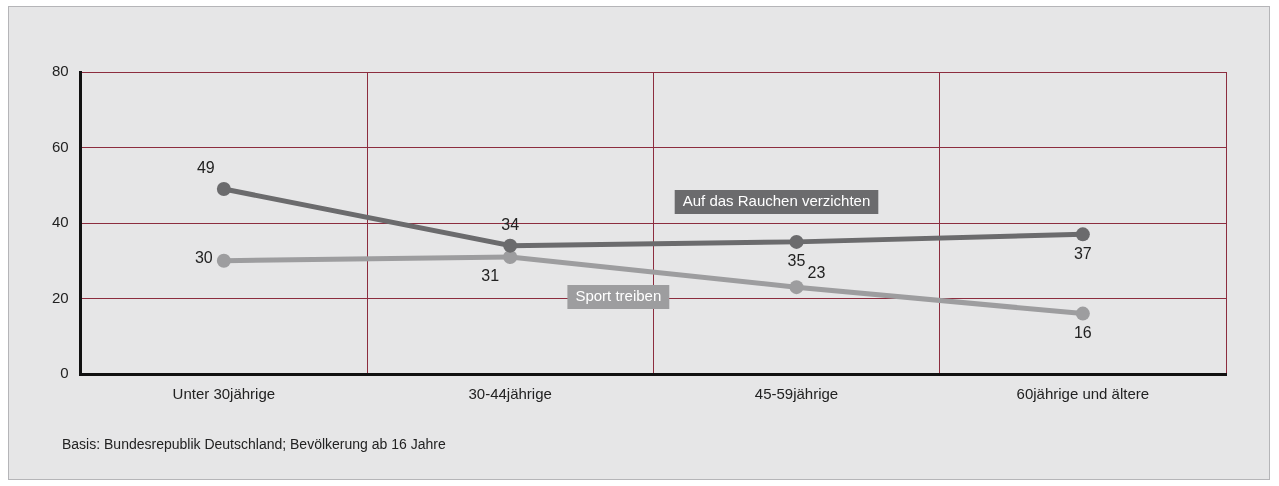 This screenshot has width=1279, height=486. I want to click on x-tick-label: 45-59jährige, so click(796, 394).